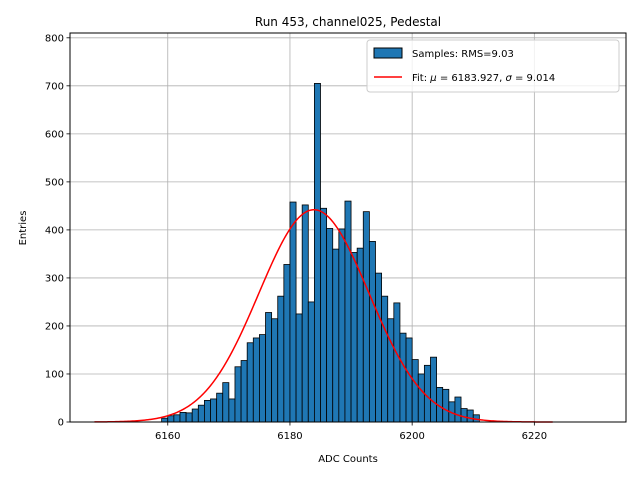 This screenshot has height=480, width=640. What do you see at coordinates (348, 22) in the screenshot?
I see `chart-title: Run 453, channel025, Pedestal` at bounding box center [348, 22].